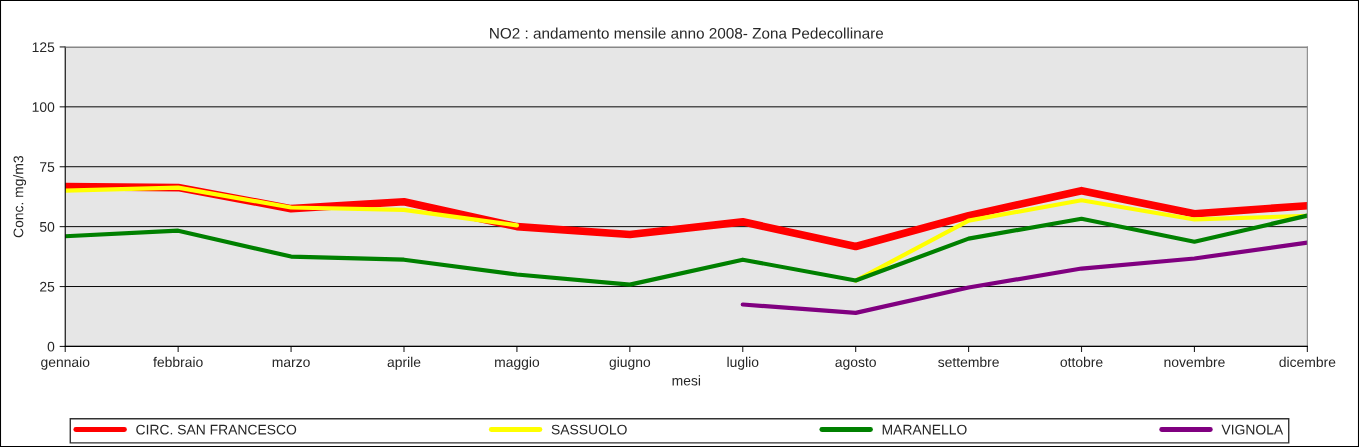 This screenshot has width=1359, height=447. Describe the element at coordinates (1252, 429) in the screenshot. I see `legend-label: VIGNOLA` at that location.